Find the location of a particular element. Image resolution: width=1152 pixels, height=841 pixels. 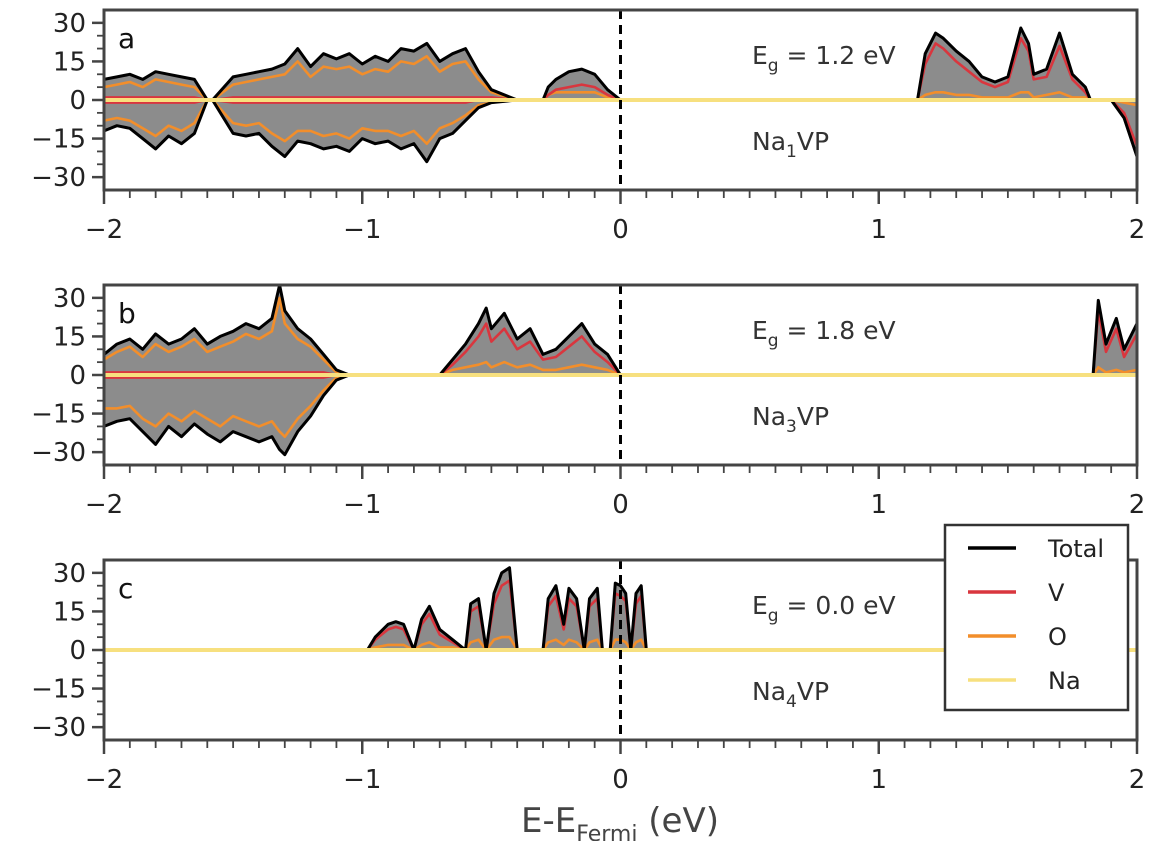

text-part: = 0.0 eV is located at coordinates (837, 605).